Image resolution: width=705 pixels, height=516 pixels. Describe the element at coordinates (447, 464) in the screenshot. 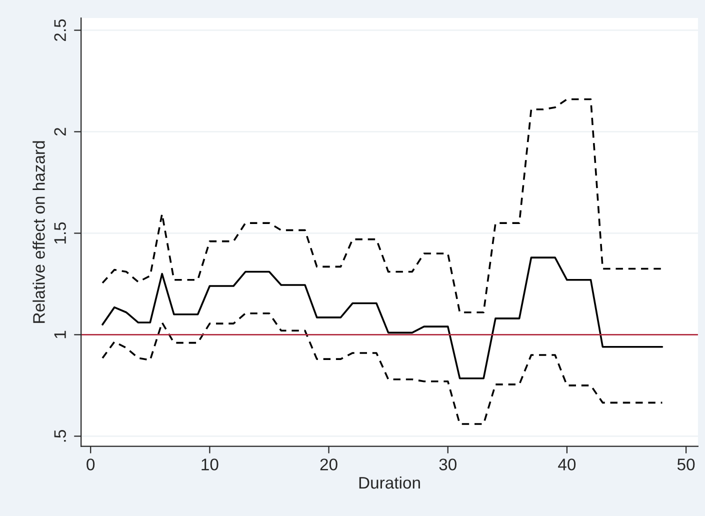

I see `x-tick-label: 30` at that location.